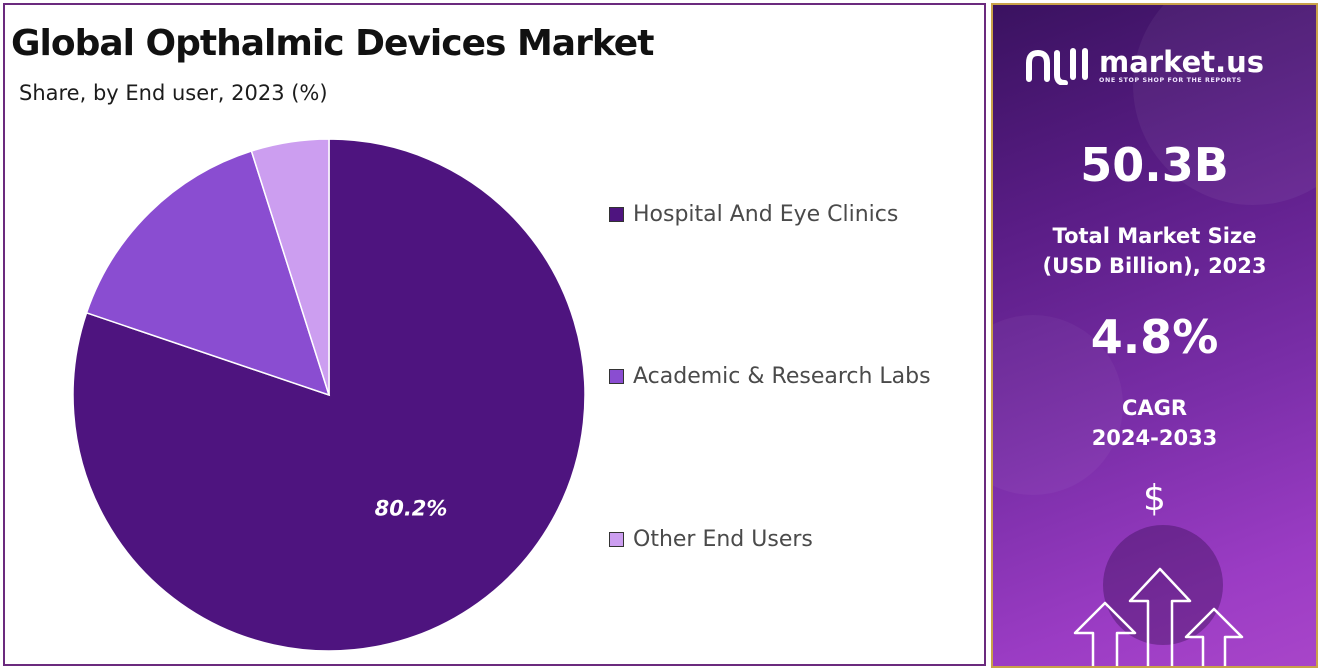  Describe the element at coordinates (1154, 165) in the screenshot. I see `market-size-value: 50.3B` at that location.